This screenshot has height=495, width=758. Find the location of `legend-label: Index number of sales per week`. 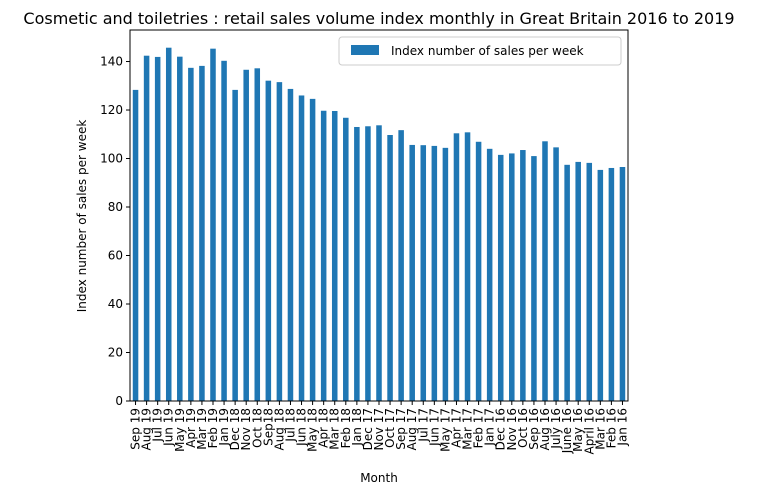

legend-label: Index number of sales per week is located at coordinates (487, 51).